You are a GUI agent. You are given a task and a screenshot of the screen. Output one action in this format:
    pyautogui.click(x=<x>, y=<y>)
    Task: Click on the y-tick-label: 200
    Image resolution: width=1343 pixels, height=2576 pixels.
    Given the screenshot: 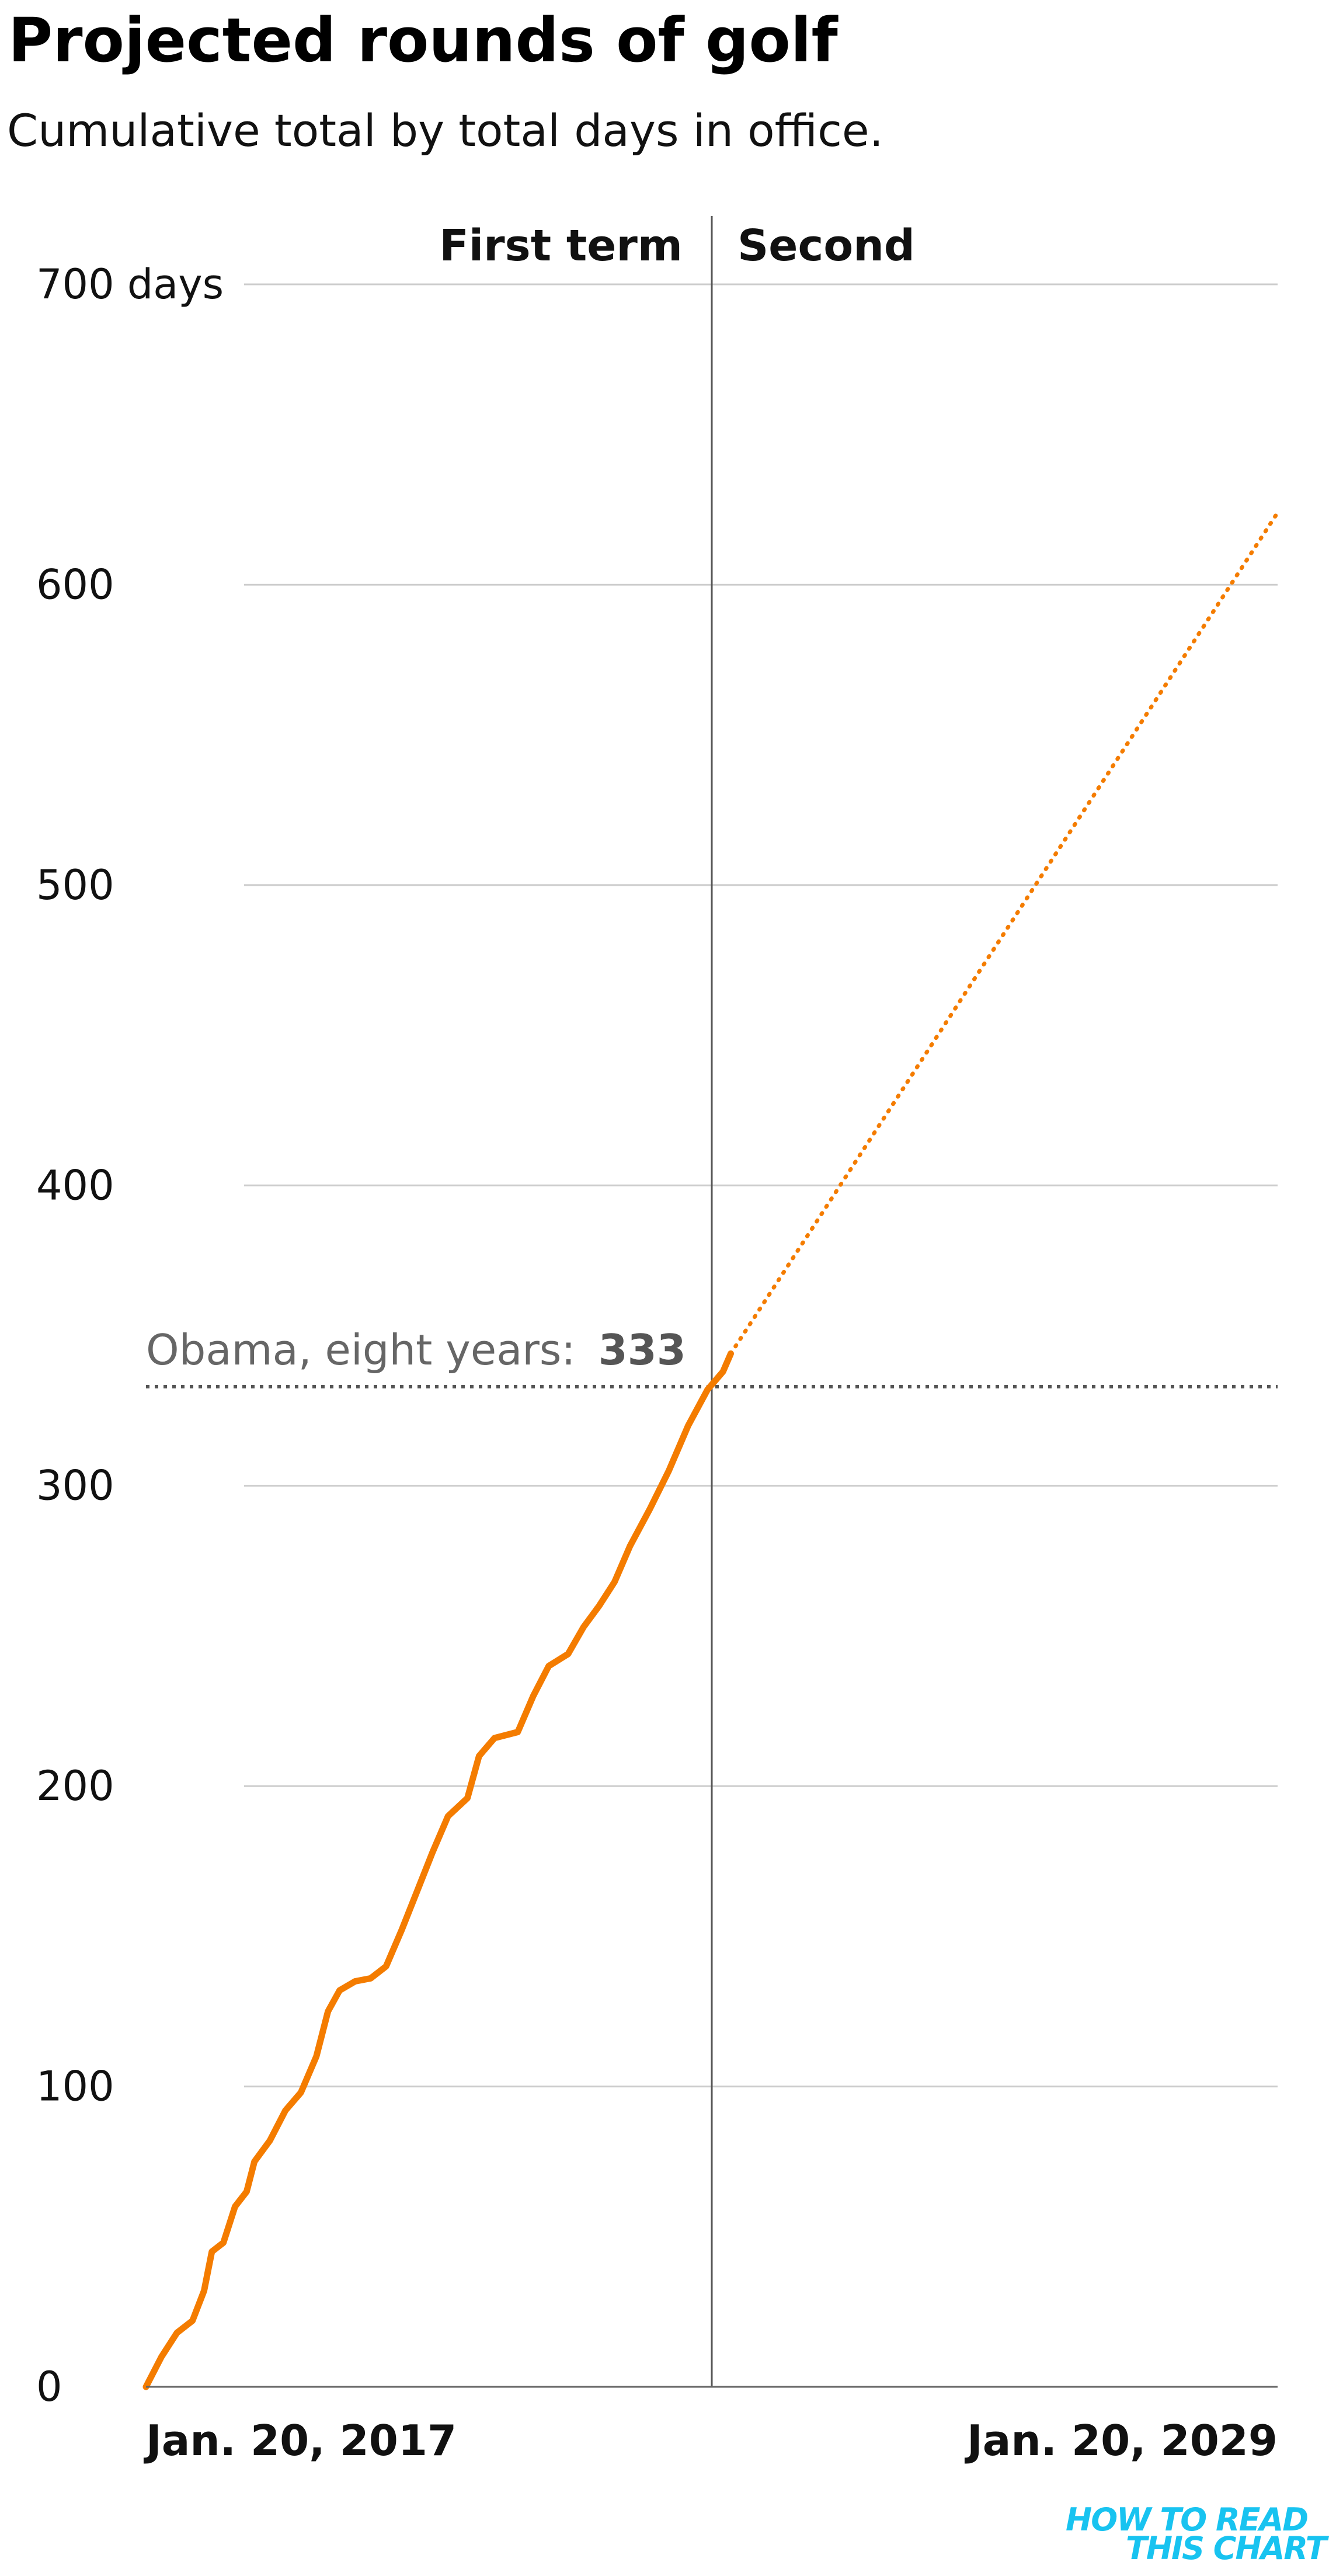 What is the action you would take?
    pyautogui.click(x=75, y=1786)
    